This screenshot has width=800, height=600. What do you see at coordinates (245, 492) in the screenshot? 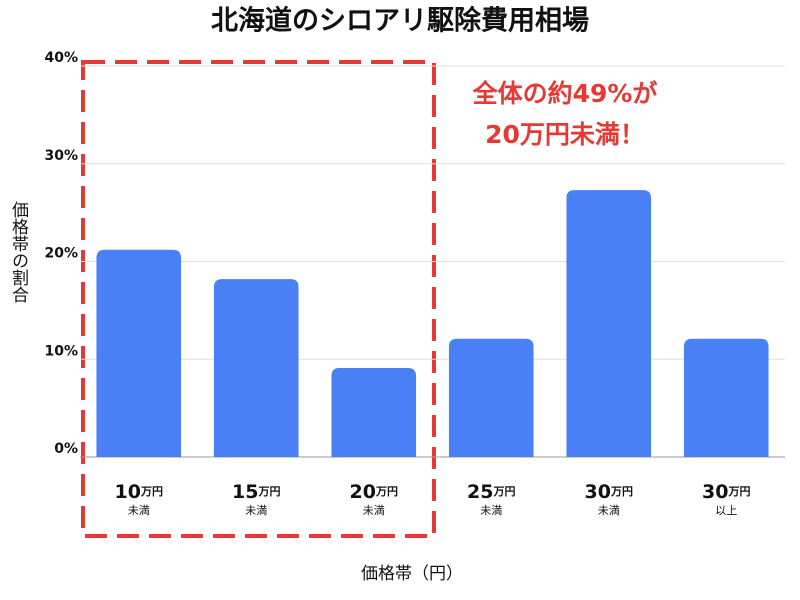
I see `category-amount: 15` at bounding box center [245, 492].